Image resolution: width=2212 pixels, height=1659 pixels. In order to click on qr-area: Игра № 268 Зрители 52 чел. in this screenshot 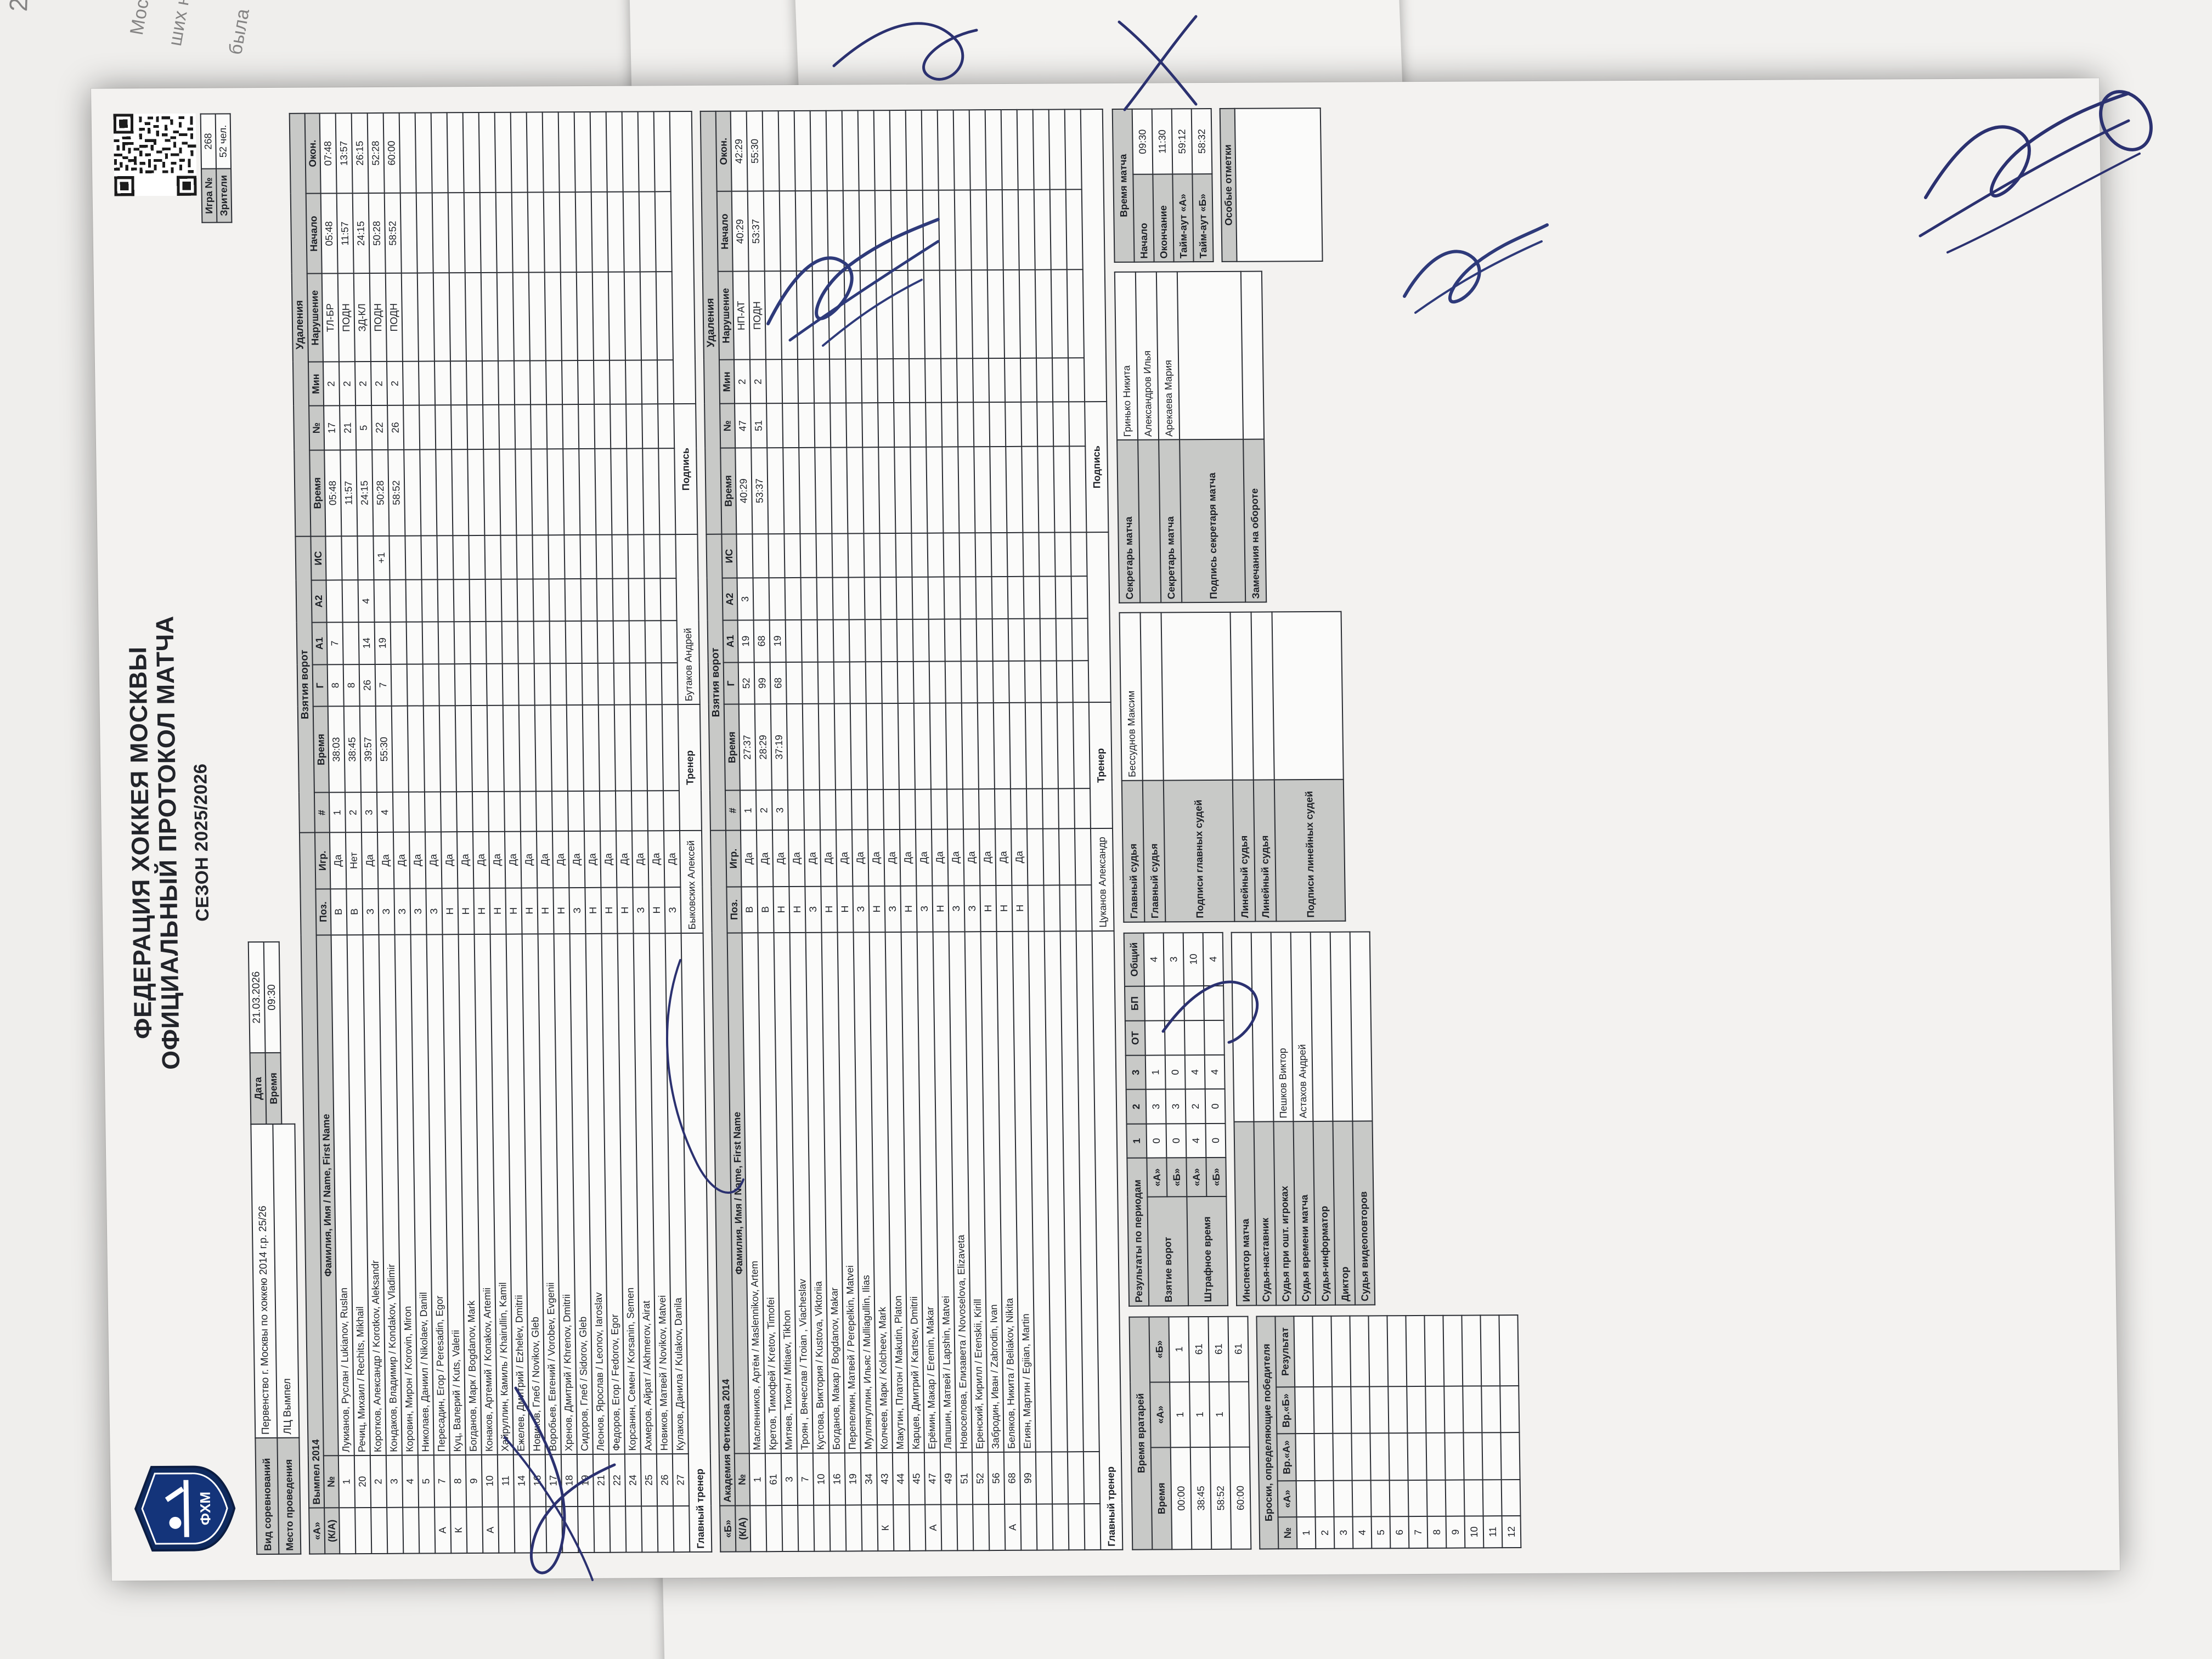, I will do `click(173, 168)`.